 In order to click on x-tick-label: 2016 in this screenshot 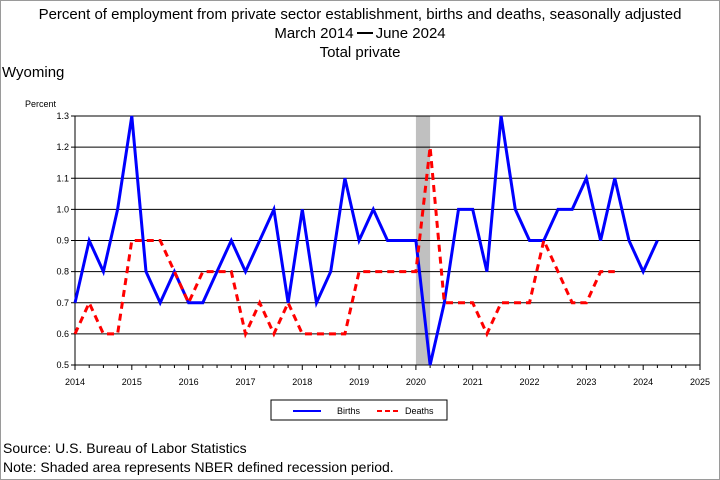, I will do `click(189, 382)`.